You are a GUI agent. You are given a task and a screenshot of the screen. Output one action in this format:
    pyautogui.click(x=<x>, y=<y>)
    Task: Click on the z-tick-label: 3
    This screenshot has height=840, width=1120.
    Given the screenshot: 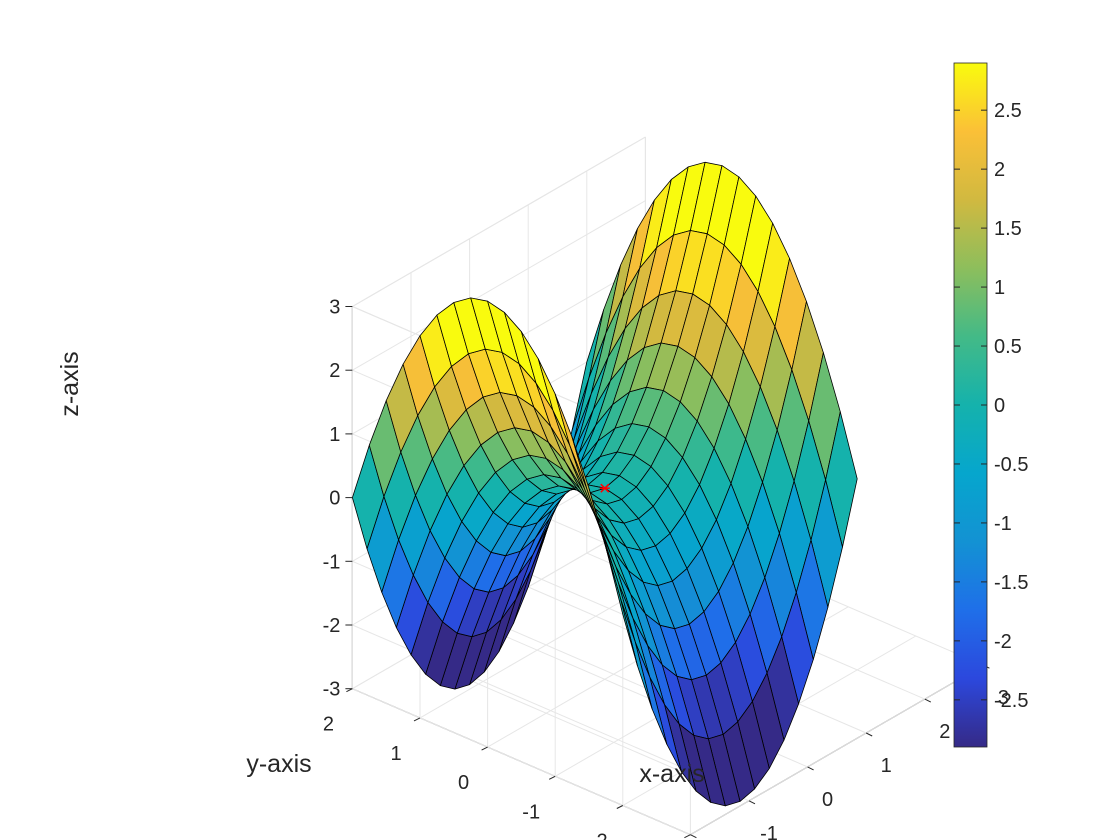 What is the action you would take?
    pyautogui.click(x=334, y=308)
    